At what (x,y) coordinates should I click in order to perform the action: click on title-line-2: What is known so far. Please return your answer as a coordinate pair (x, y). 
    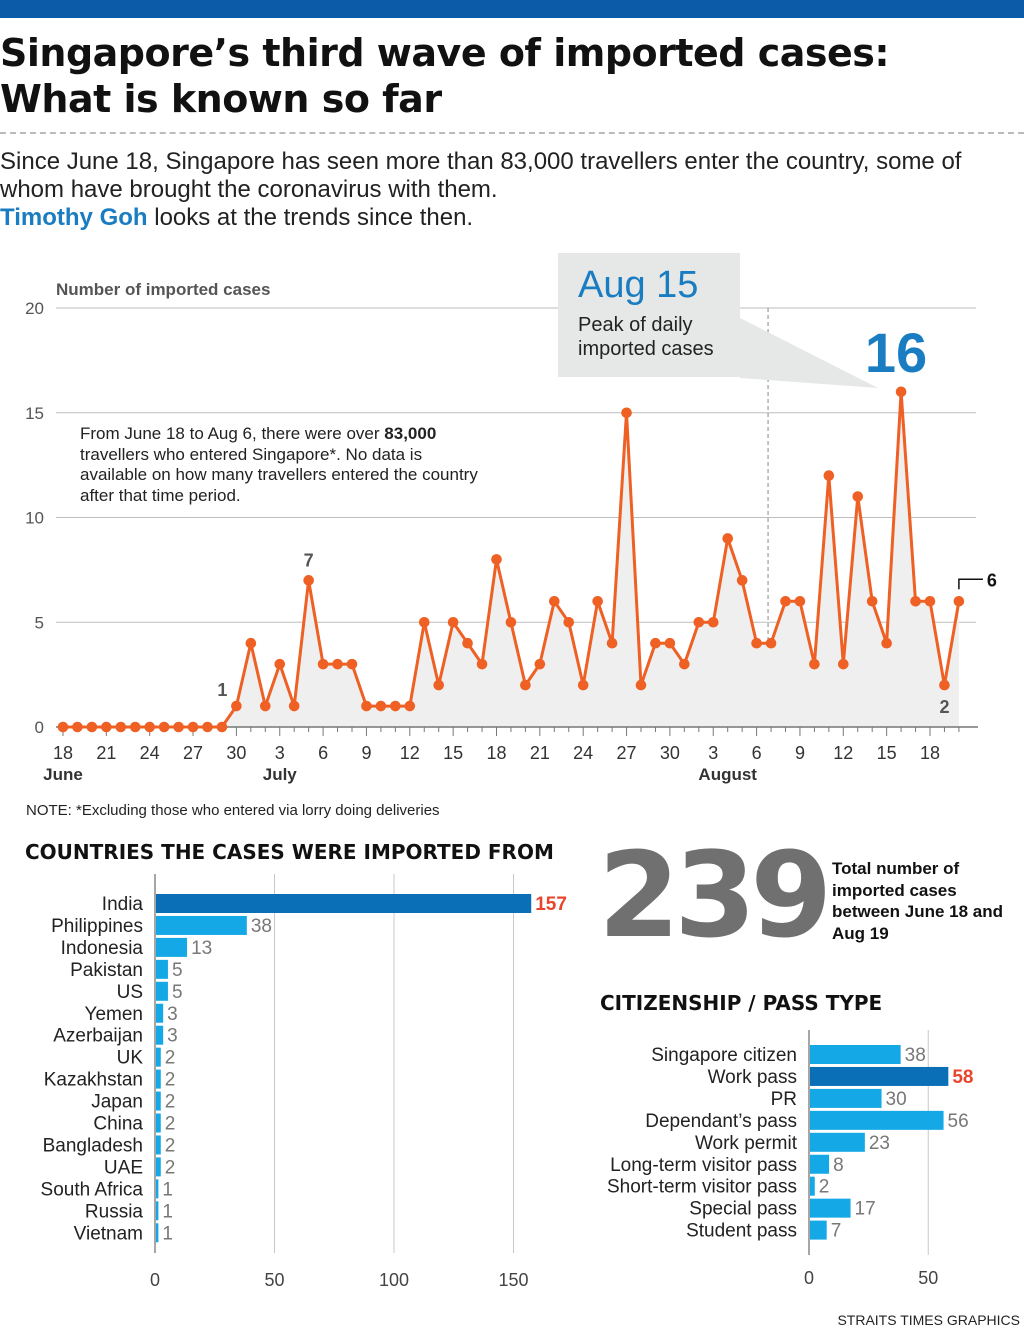
    Looking at the image, I should click on (221, 99).